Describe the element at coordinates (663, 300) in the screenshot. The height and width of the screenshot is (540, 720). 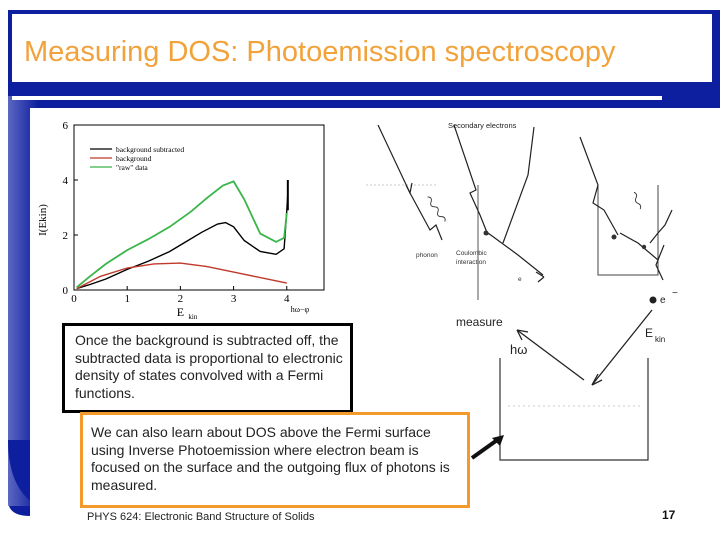
I see `e-minus-label: e` at that location.